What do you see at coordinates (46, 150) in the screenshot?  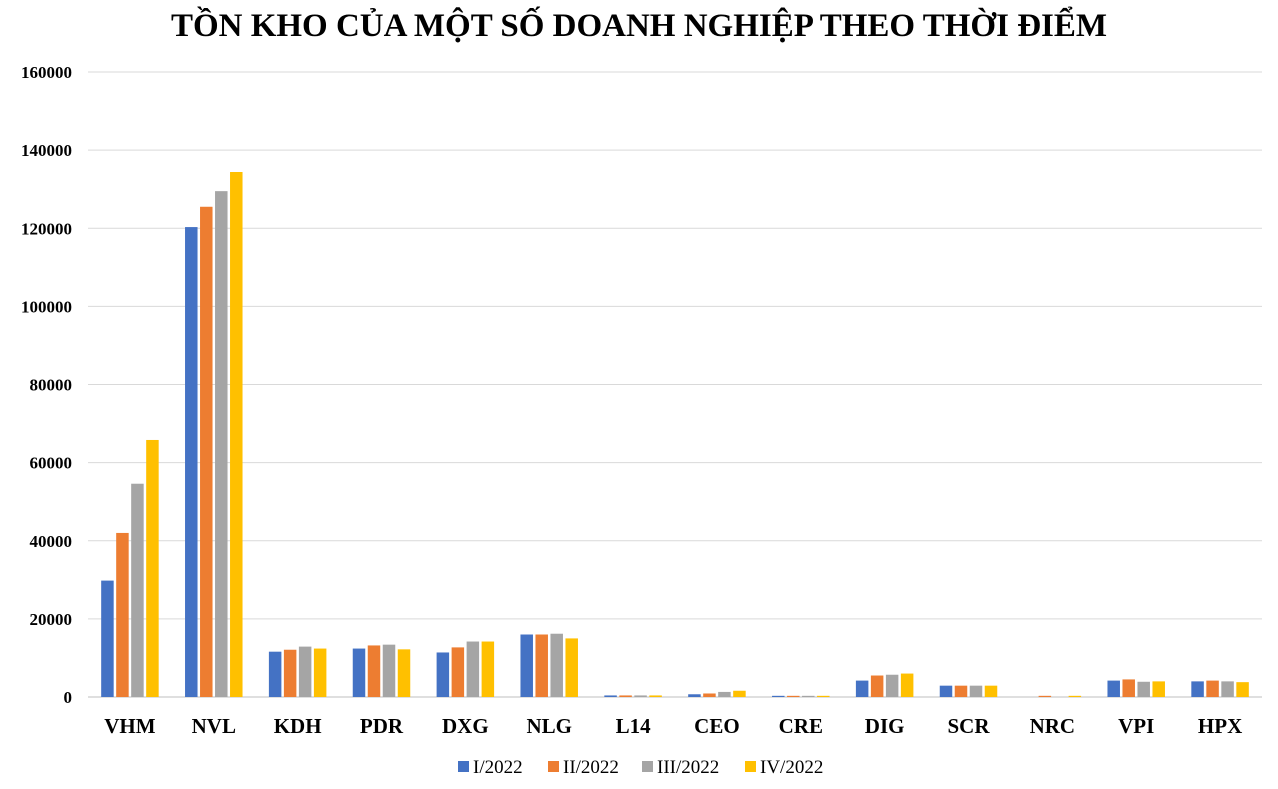 I see `y-tick-label: 140000` at bounding box center [46, 150].